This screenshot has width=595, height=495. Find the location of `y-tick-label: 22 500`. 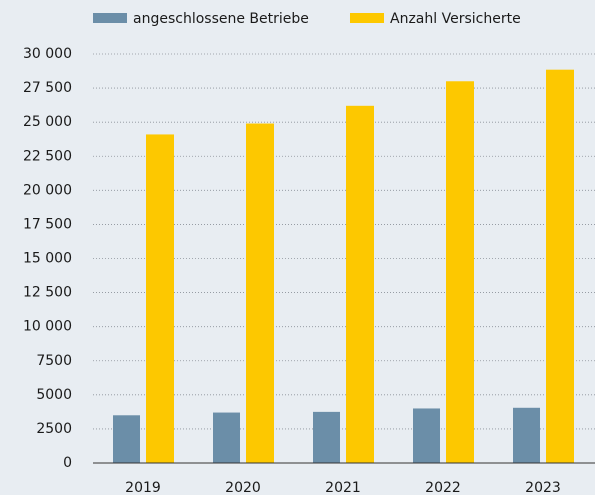

y-tick-label: 22 500 is located at coordinates (47, 156).